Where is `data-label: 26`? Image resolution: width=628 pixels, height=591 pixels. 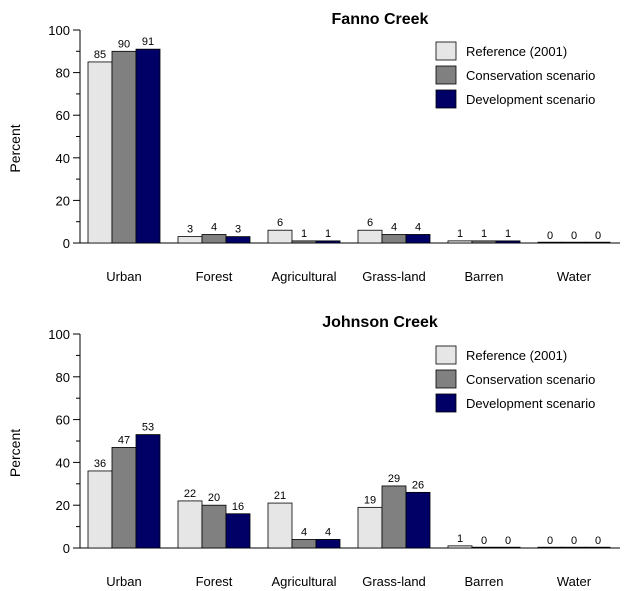
data-label: 26 is located at coordinates (418, 485).